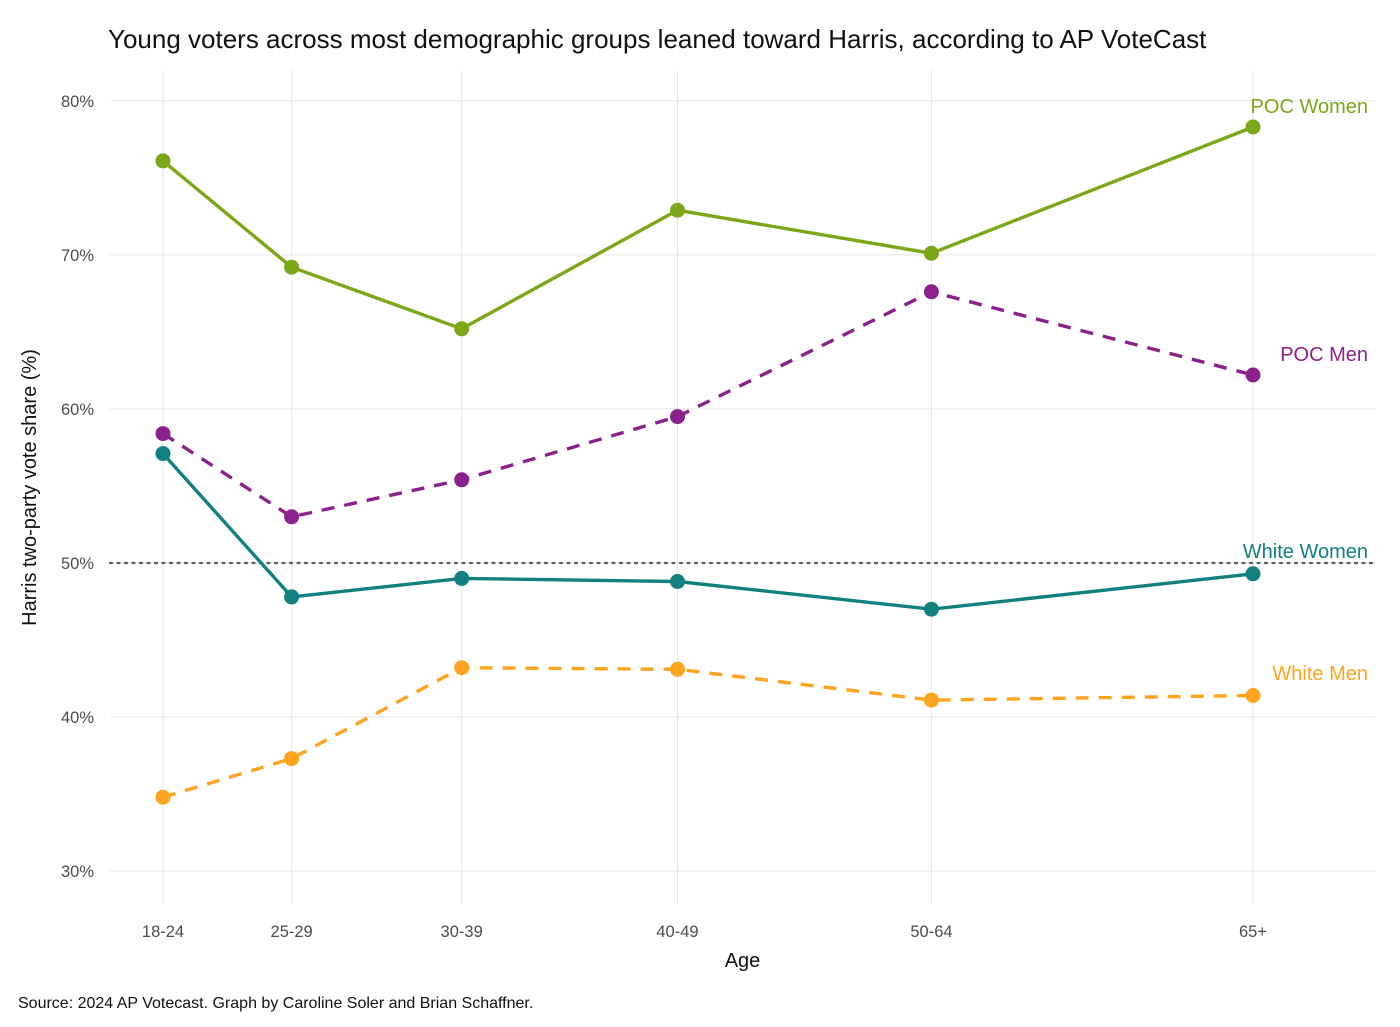 The height and width of the screenshot is (1027, 1400). I want to click on x-tick-label: 50-64, so click(931, 932).